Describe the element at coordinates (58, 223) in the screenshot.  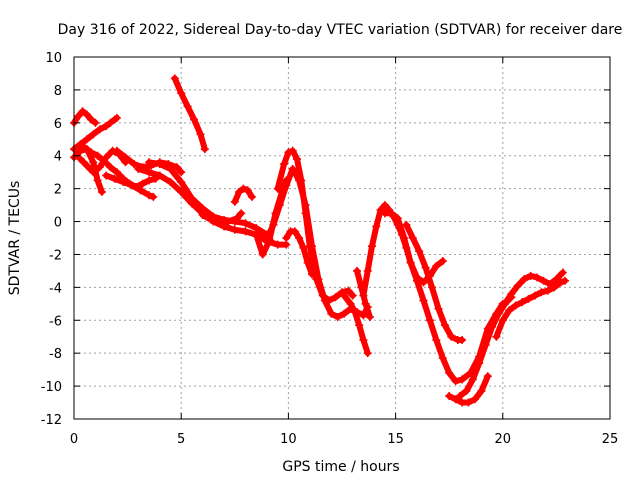
I see `y-tick-label: 0` at that location.